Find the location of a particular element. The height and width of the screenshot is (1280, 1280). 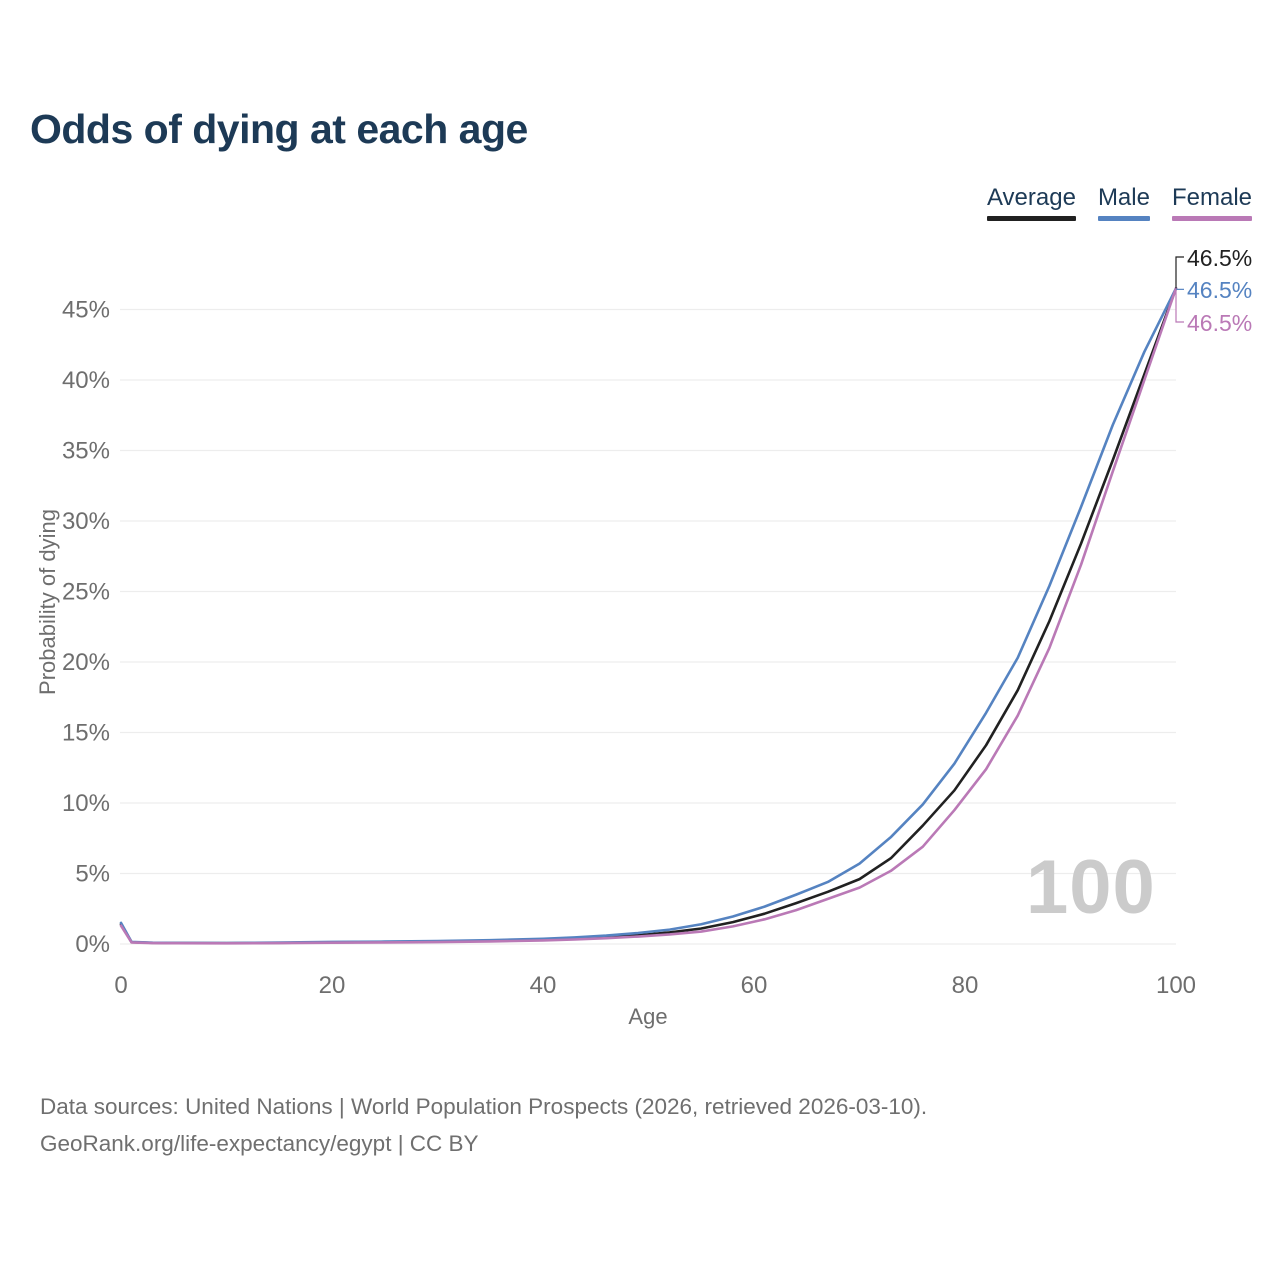

y-tick-label: 15% is located at coordinates (86, 733).